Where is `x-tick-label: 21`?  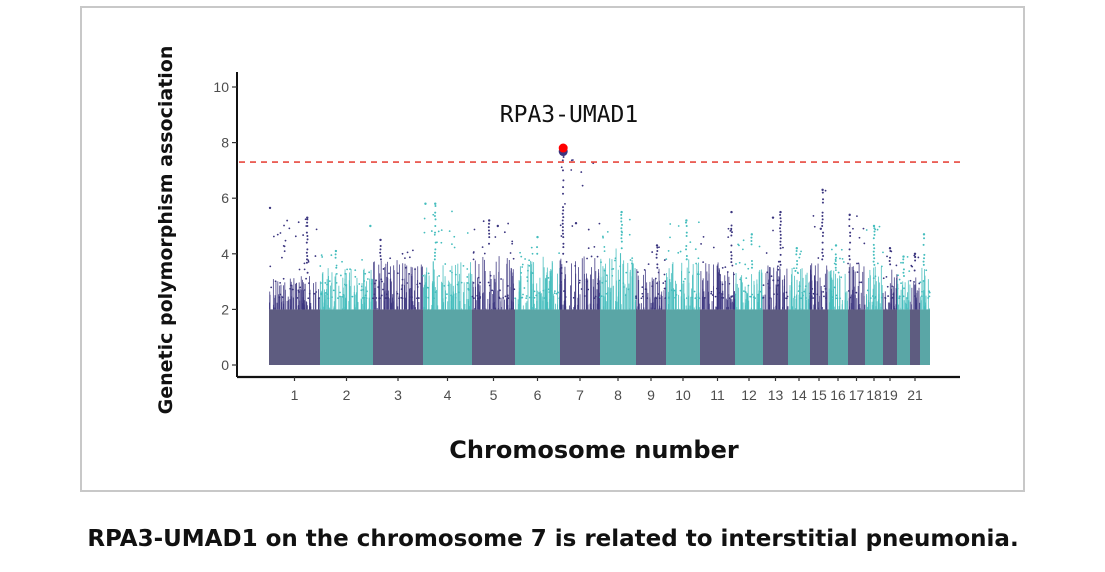 x-tick-label: 21 is located at coordinates (915, 395).